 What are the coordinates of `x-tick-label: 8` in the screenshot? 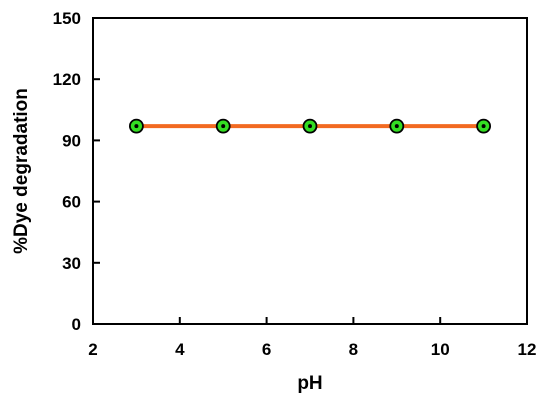 It's located at (353, 349).